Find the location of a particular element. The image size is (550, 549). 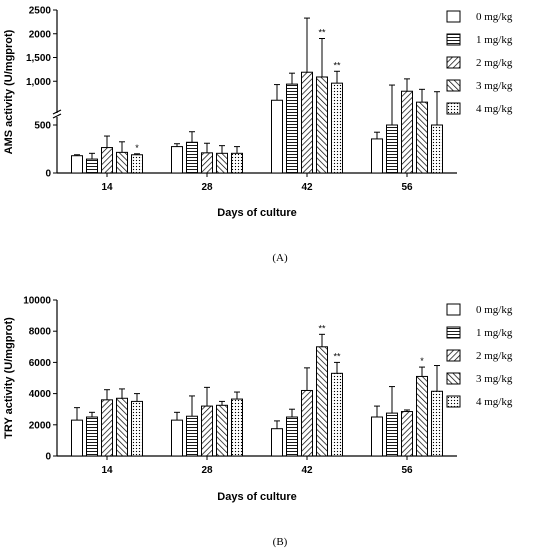

y-tick-label: 4000 is located at coordinates (40, 394).